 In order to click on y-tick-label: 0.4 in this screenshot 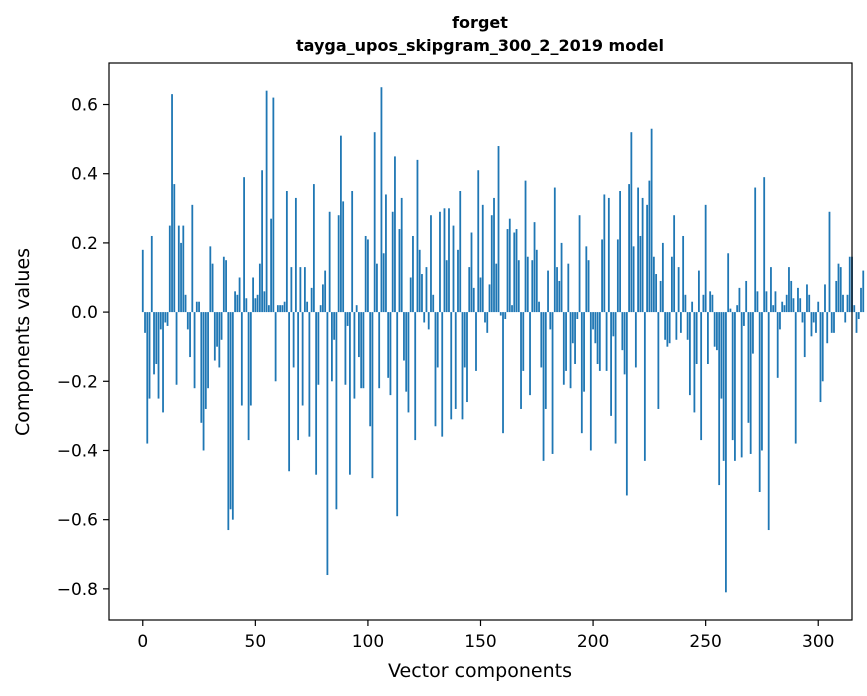, I will do `click(84, 175)`.